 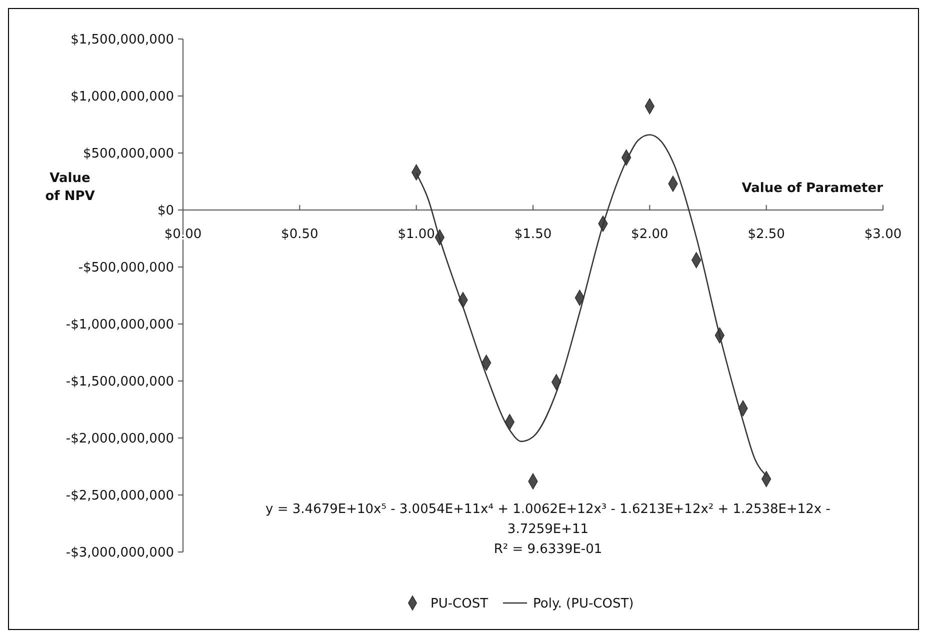 I want to click on y-tick-label: -$3,000,000,000, so click(x=120, y=553).